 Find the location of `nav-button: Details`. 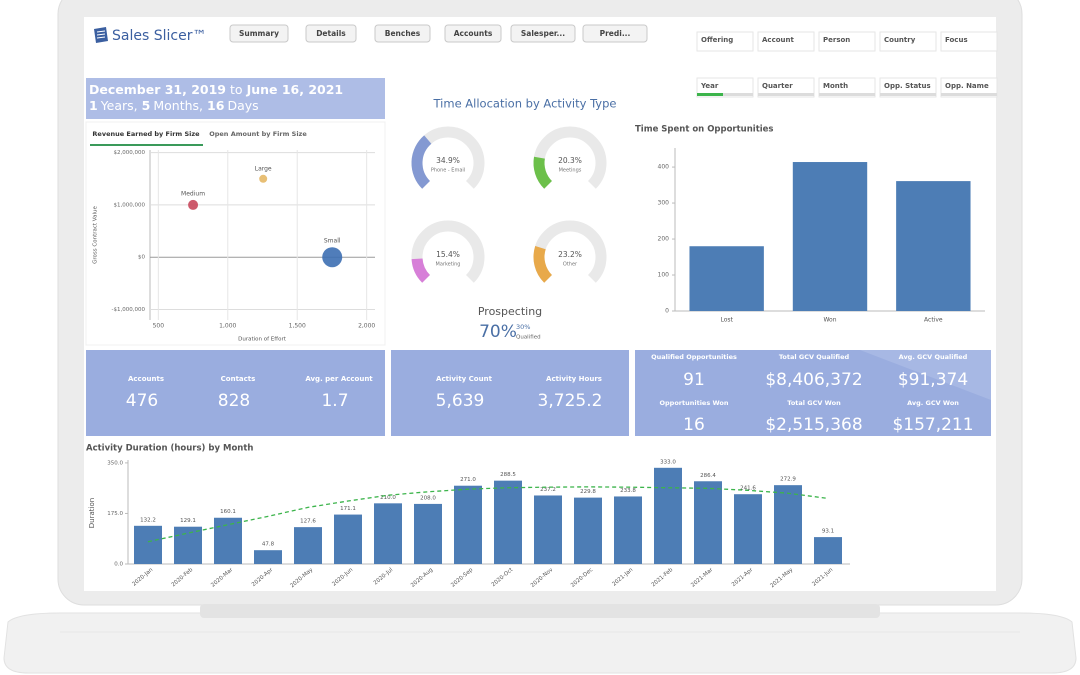

nav-button: Details is located at coordinates (331, 33).